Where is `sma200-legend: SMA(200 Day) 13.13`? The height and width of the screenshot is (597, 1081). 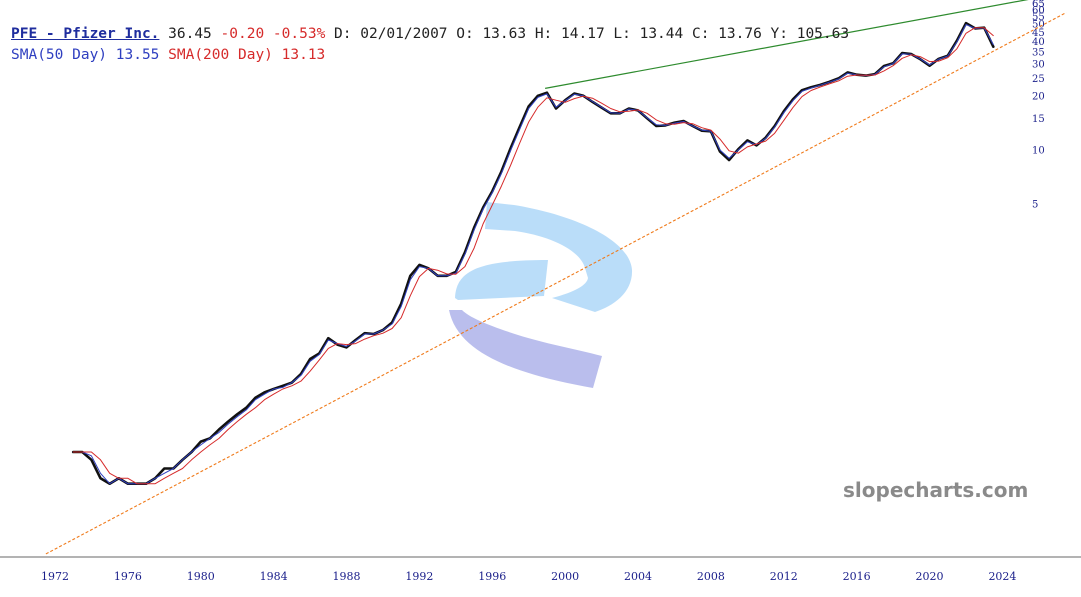 sma200-legend: SMA(200 Day) 13.13 is located at coordinates (247, 55).